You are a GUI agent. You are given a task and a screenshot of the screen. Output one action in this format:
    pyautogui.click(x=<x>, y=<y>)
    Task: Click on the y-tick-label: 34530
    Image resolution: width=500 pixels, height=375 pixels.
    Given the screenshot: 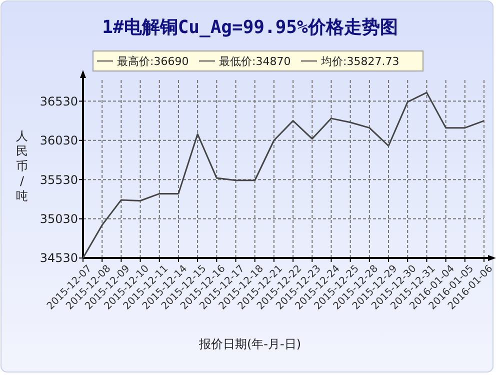 What is the action you would take?
    pyautogui.click(x=59, y=258)
    